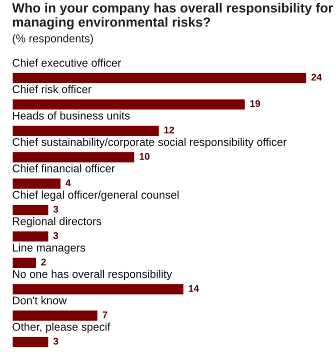 Image resolution: width=336 pixels, height=360 pixels. Describe the element at coordinates (95, 195) in the screenshot. I see `y-tick-label: Chief legal officer/general counsel` at that location.